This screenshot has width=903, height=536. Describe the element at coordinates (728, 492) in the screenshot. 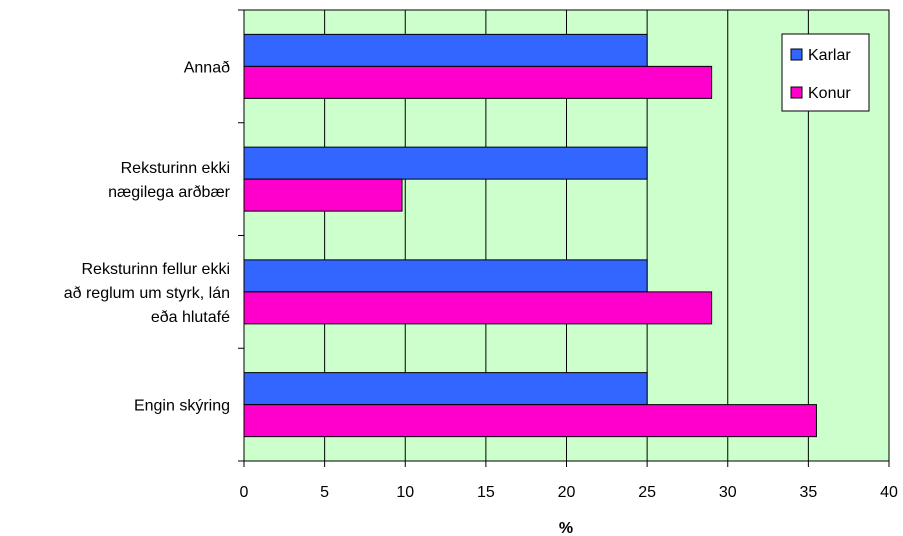

I see `x-tick-label: 30` at that location.